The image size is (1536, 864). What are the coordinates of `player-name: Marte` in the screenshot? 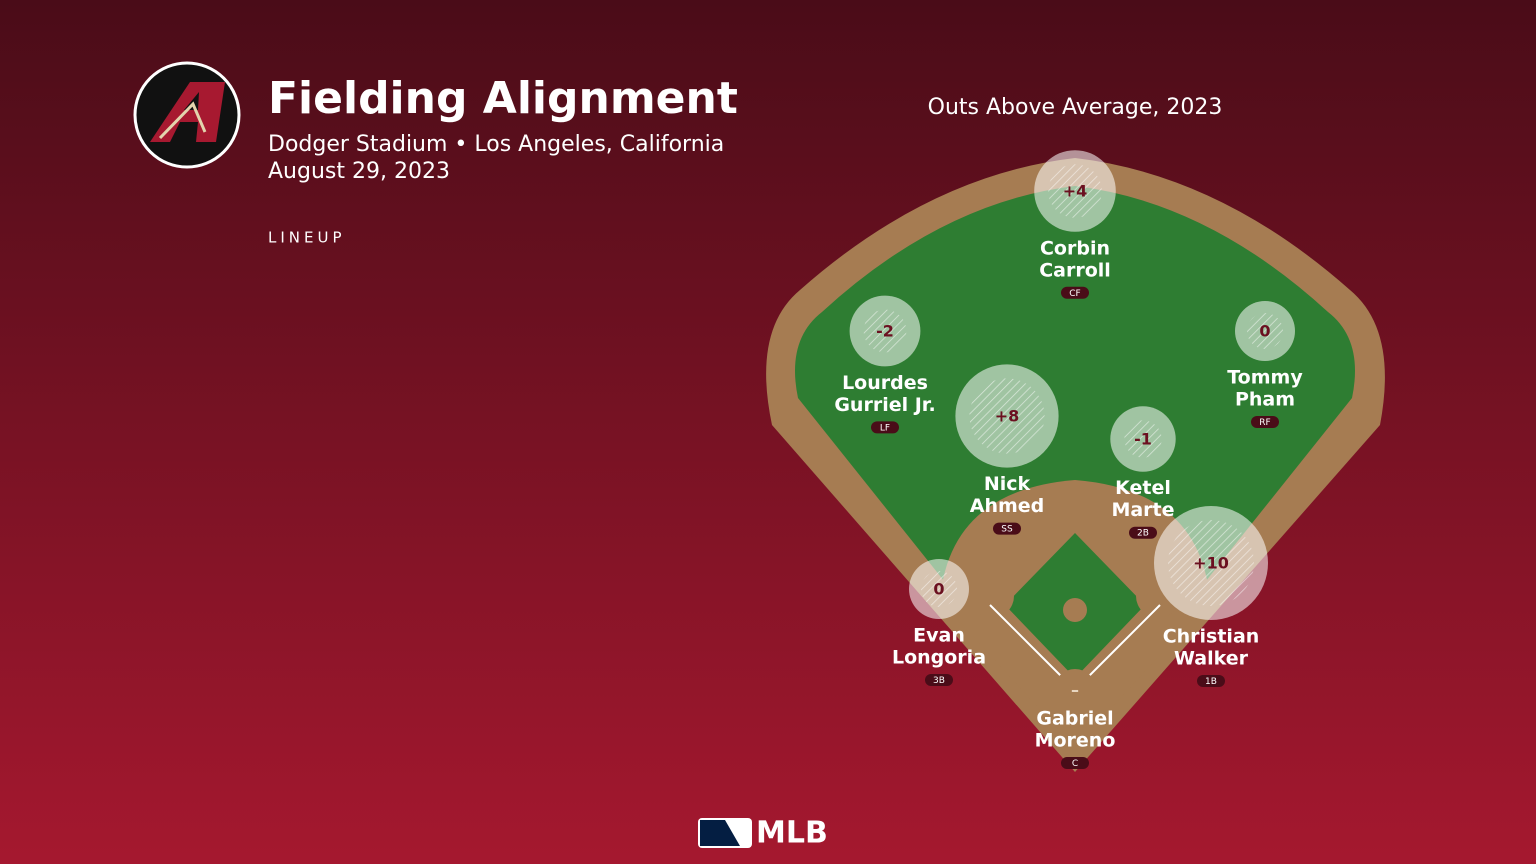 It's located at (1142, 510).